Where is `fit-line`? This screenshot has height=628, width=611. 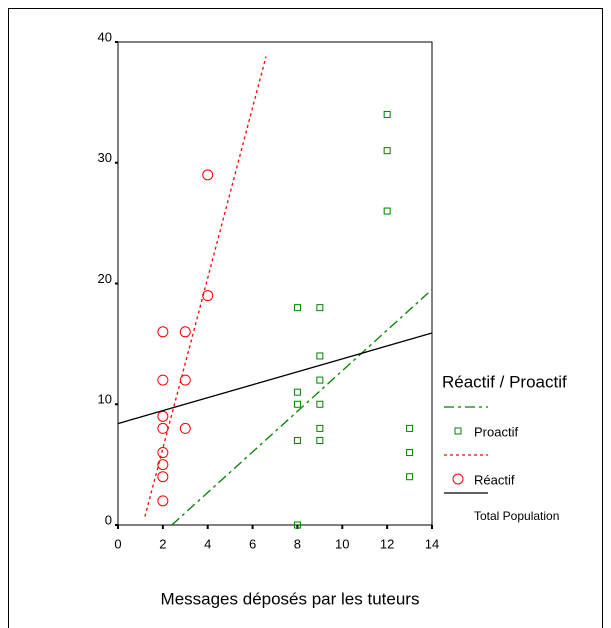 fit-line is located at coordinates (205, 286).